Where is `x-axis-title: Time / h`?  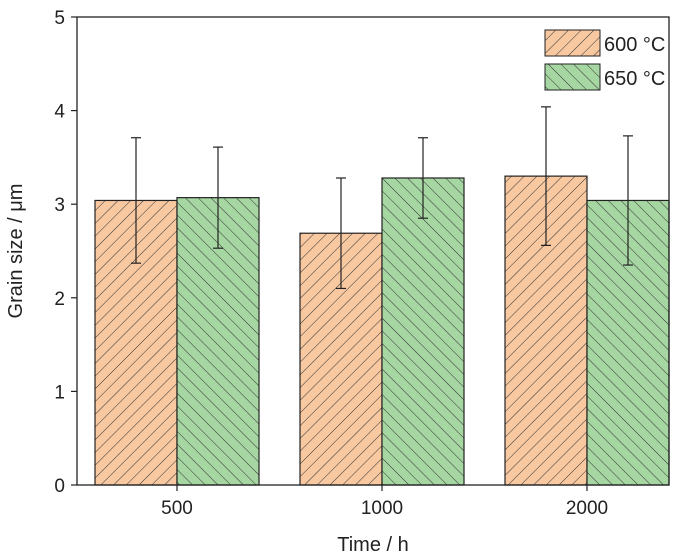 x-axis-title: Time / h is located at coordinates (373, 545).